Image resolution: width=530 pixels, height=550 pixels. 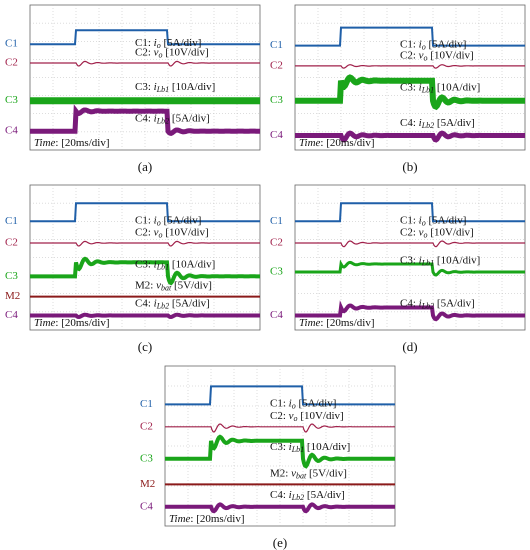 What do you see at coordinates (280, 473) in the screenshot?
I see `annotation-prefix: M2:` at bounding box center [280, 473].